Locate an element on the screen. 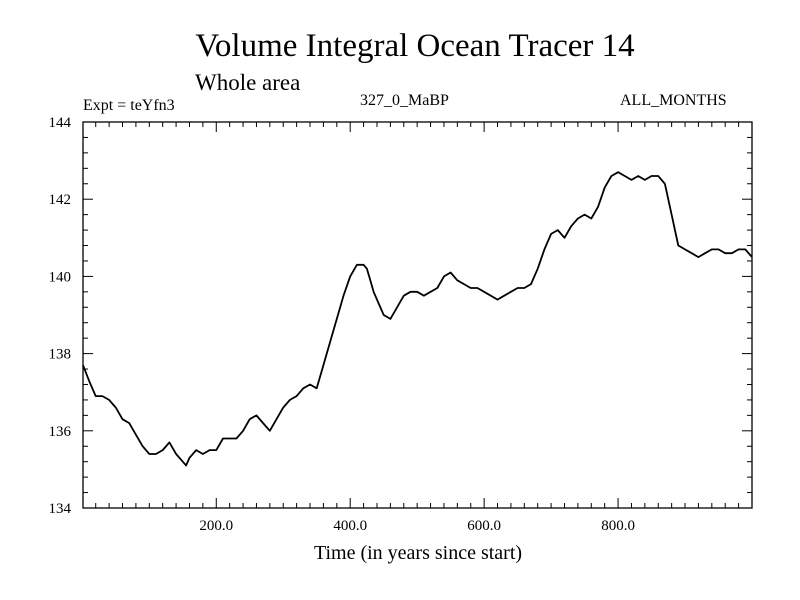  x-tick-label: 400.0 is located at coordinates (350, 526).